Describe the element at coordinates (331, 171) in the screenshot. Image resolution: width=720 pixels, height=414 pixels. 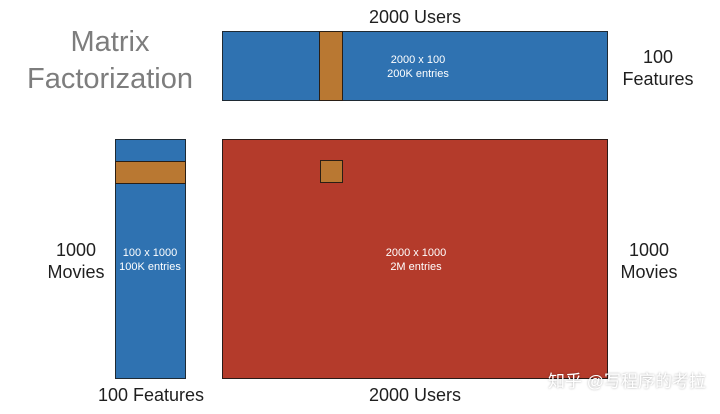
I see `rating-cell-highlight` at that location.